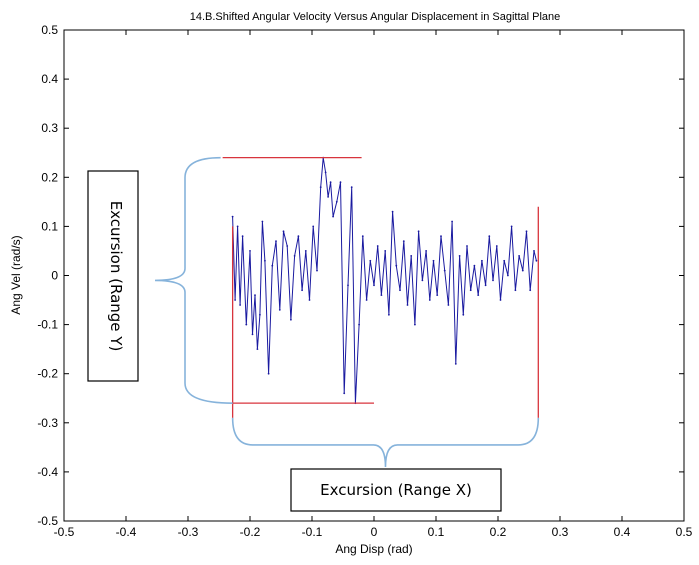 Image resolution: width=699 pixels, height=565 pixels. What do you see at coordinates (16, 274) in the screenshot?
I see `y-axis-label: Ang Vel (rad/s)` at bounding box center [16, 274].